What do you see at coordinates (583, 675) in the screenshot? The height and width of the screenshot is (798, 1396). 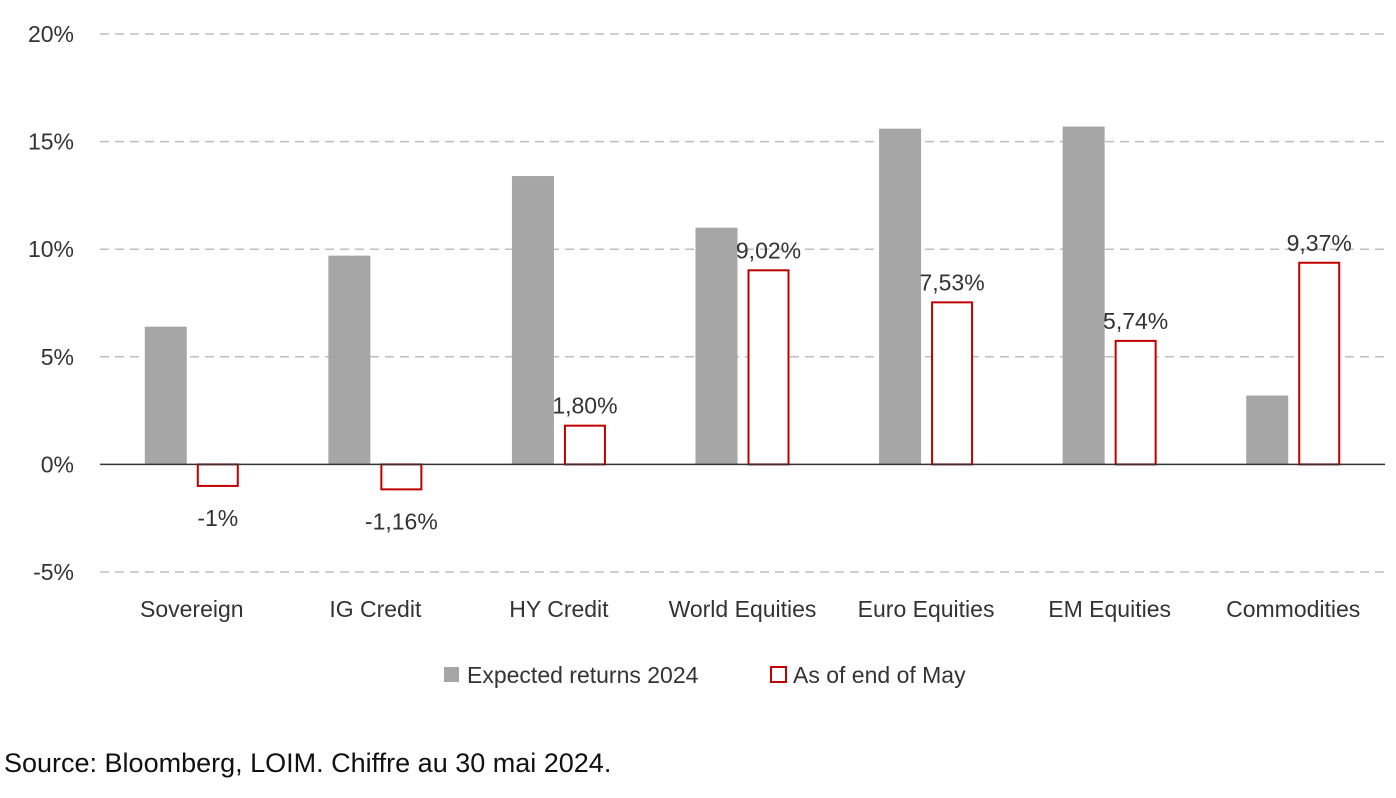 I see `legend-label-expected-returns: Expected returns 2024` at bounding box center [583, 675].